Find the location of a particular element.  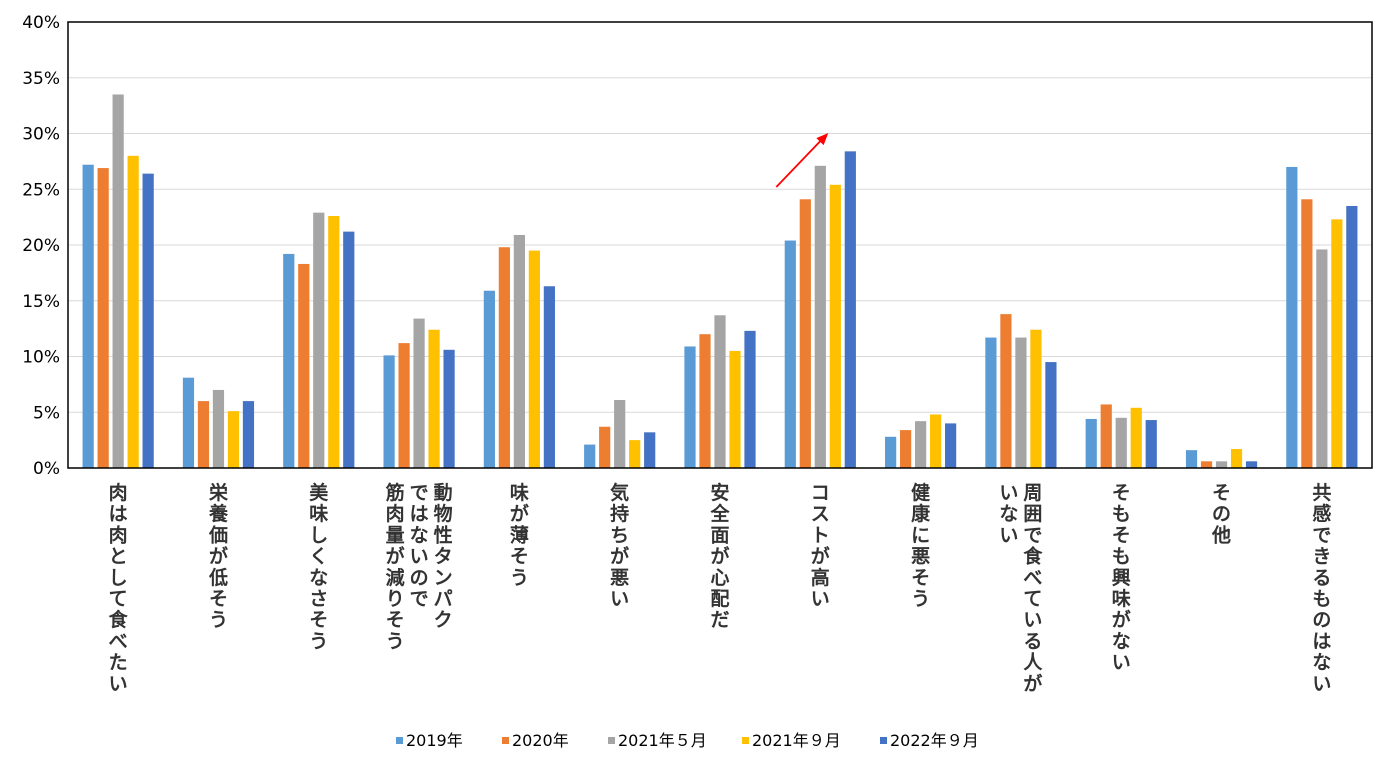

arrow-head is located at coordinates (822, 139).